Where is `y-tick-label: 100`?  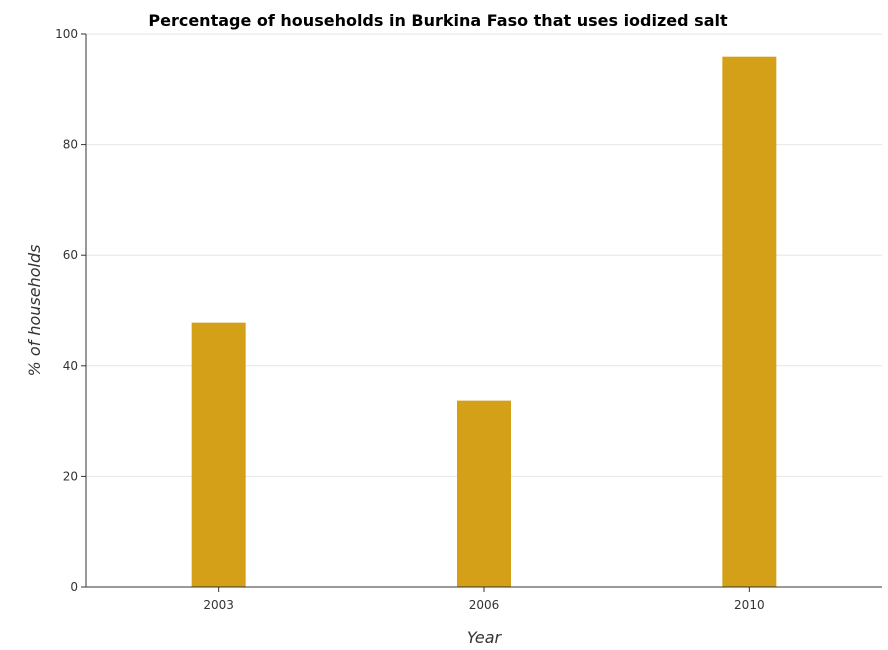
y-tick-label: 100 is located at coordinates (66, 34).